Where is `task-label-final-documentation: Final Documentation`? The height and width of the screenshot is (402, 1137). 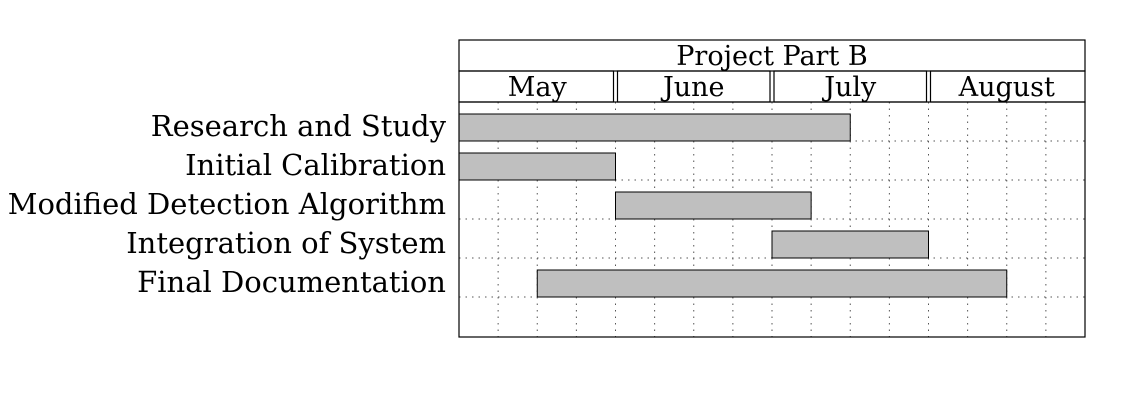
task-label-final-documentation: Final Documentation is located at coordinates (291, 282).